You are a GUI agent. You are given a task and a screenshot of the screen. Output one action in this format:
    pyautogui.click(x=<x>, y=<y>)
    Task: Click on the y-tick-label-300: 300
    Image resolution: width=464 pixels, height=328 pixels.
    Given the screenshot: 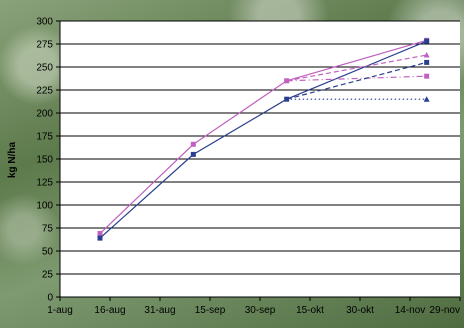 What is the action you would take?
    pyautogui.click(x=44, y=22)
    